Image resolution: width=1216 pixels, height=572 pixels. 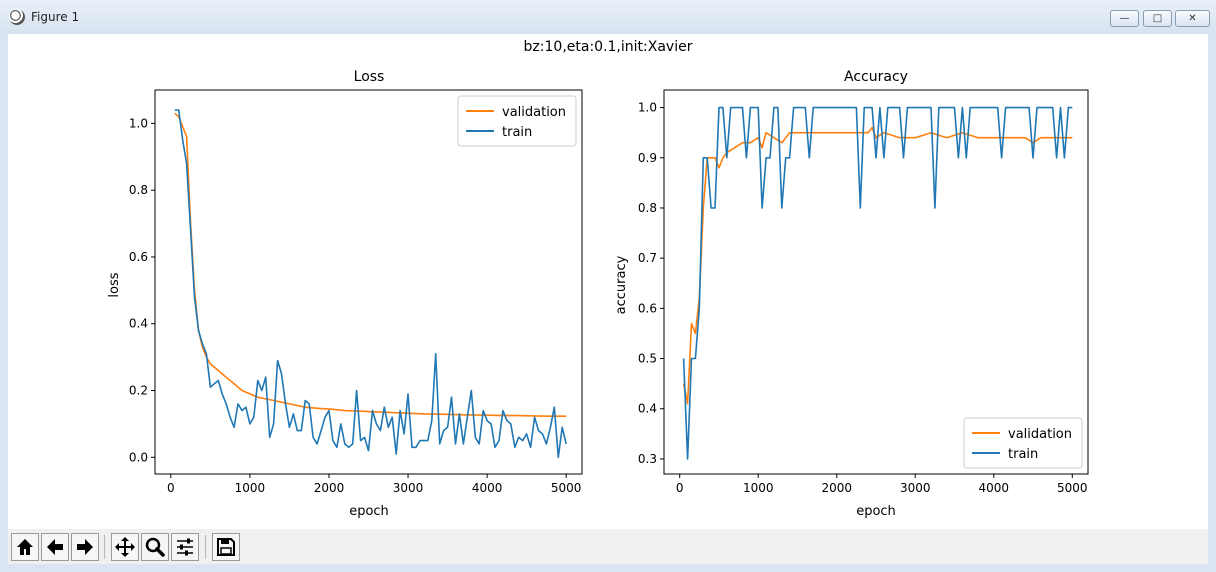 What do you see at coordinates (17, 17) in the screenshot?
I see `matplotlib-app-icon` at bounding box center [17, 17].